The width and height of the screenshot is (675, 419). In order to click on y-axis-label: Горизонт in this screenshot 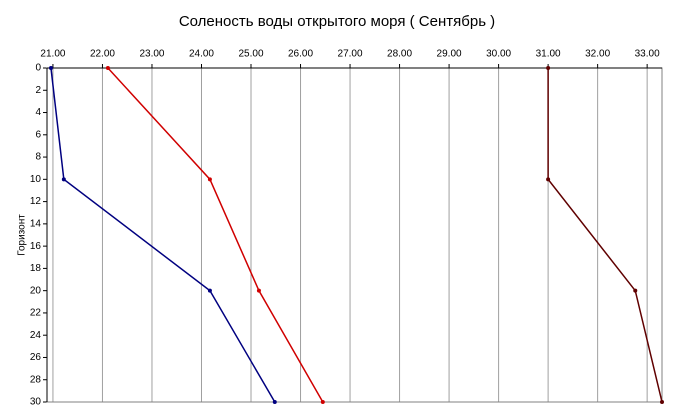, I will do `click(22, 235)`.